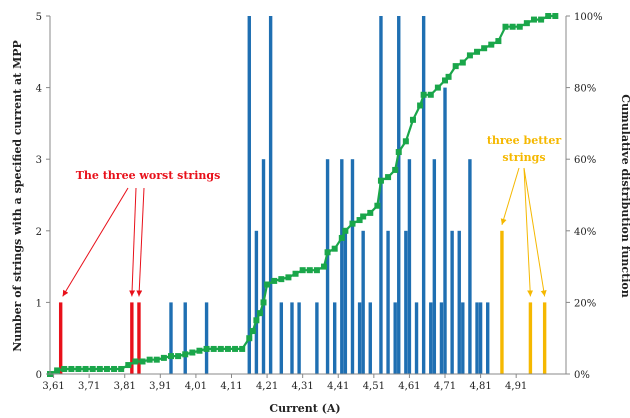  I want to click on y-tick-label: 4, so click(39, 89).